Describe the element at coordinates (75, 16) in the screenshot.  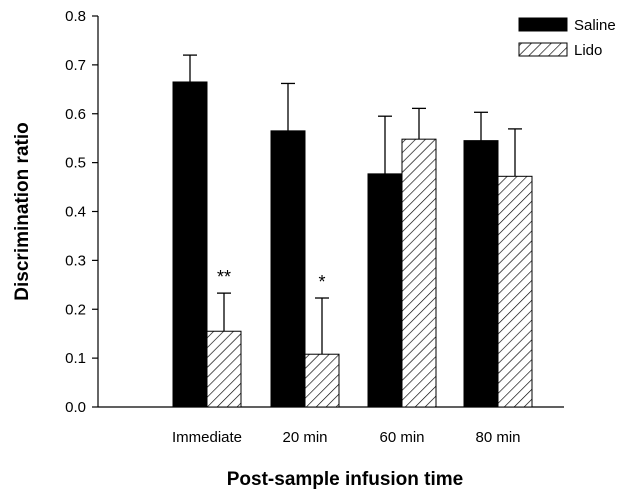
I see `y-tick-label: 0.8` at that location.